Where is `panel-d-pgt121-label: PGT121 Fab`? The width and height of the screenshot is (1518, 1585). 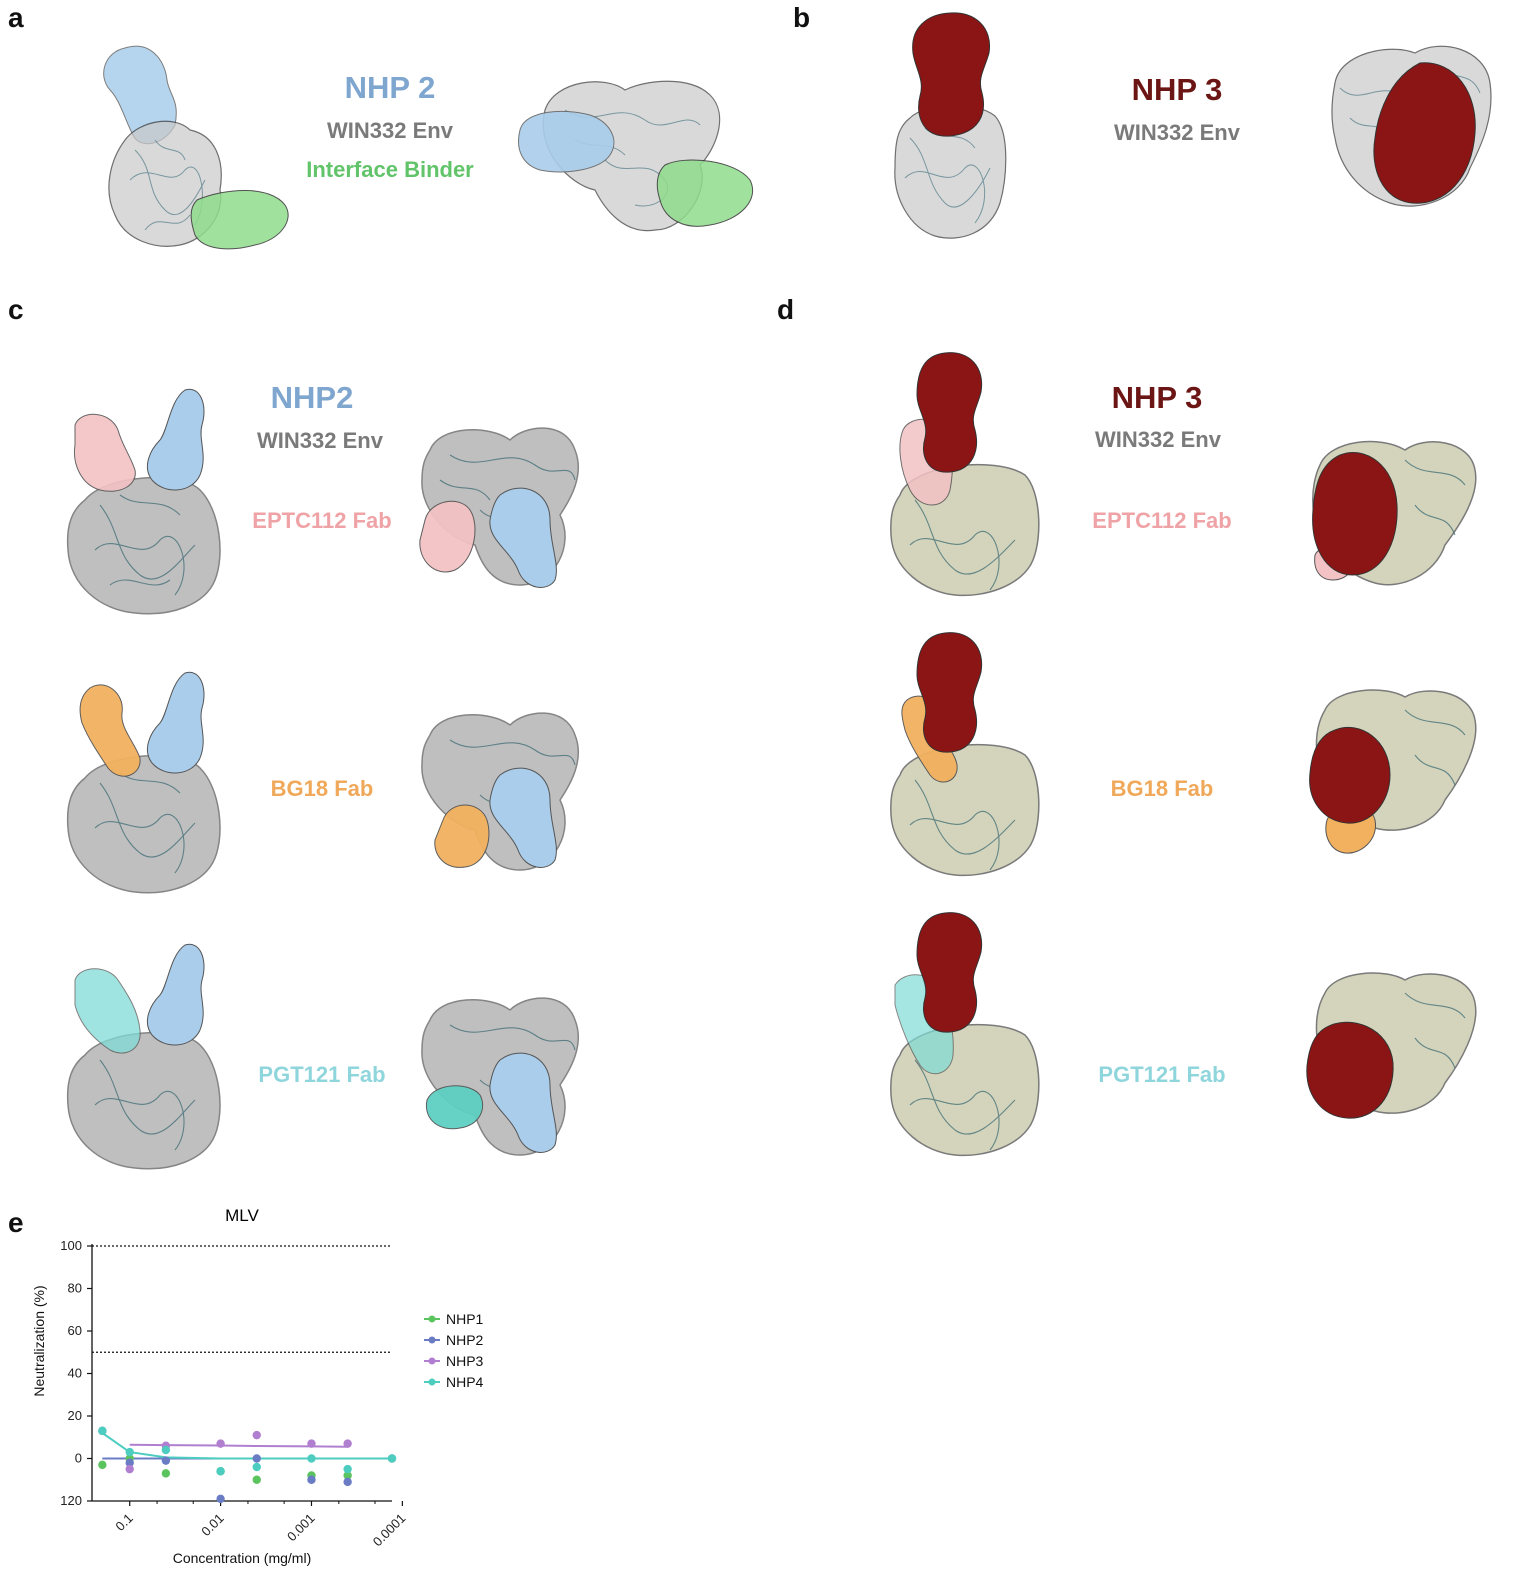
panel-d-pgt121-label: PGT121 Fab is located at coordinates (1162, 1074).